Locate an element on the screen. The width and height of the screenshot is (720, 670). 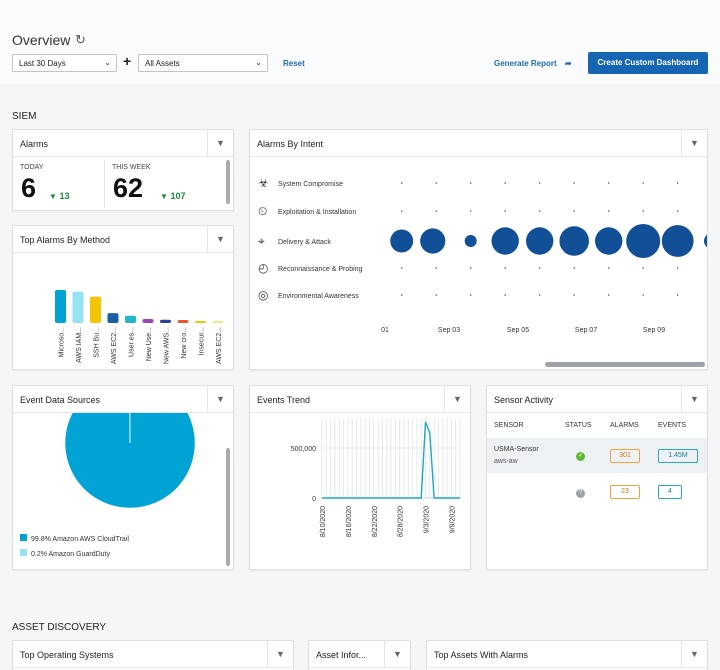
asset-discovery-heading: ASSET DISCOVERY is located at coordinates (59, 627).